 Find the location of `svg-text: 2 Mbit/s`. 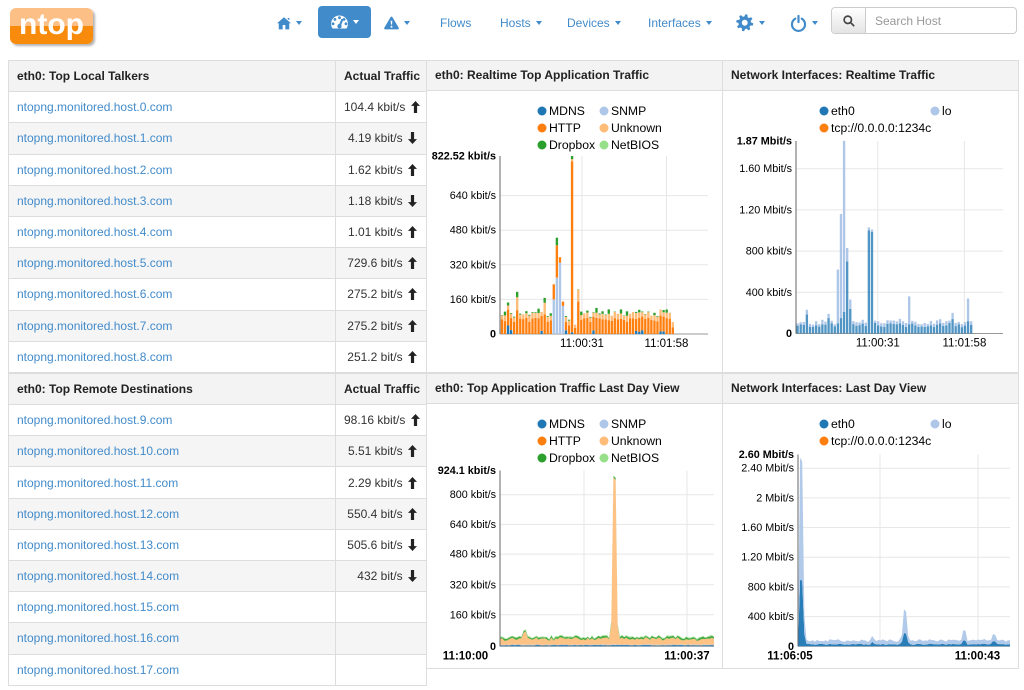

svg-text: 2 Mbit/s is located at coordinates (775, 499).